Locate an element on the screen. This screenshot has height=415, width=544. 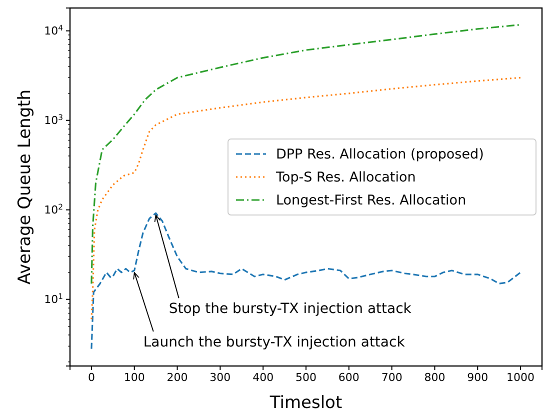
x-tick-label: 800 is located at coordinates (435, 377).